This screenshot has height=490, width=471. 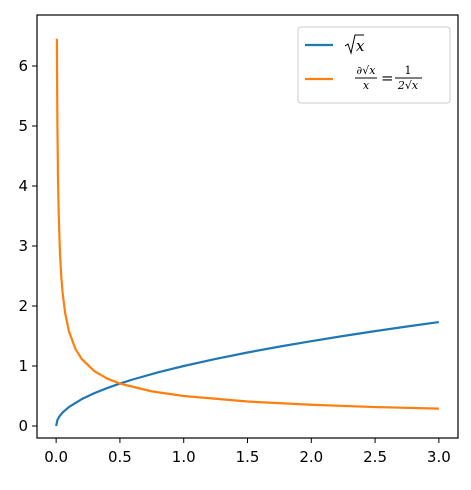 What do you see at coordinates (23, 66) in the screenshot?
I see `y-tick-label: 6` at bounding box center [23, 66].